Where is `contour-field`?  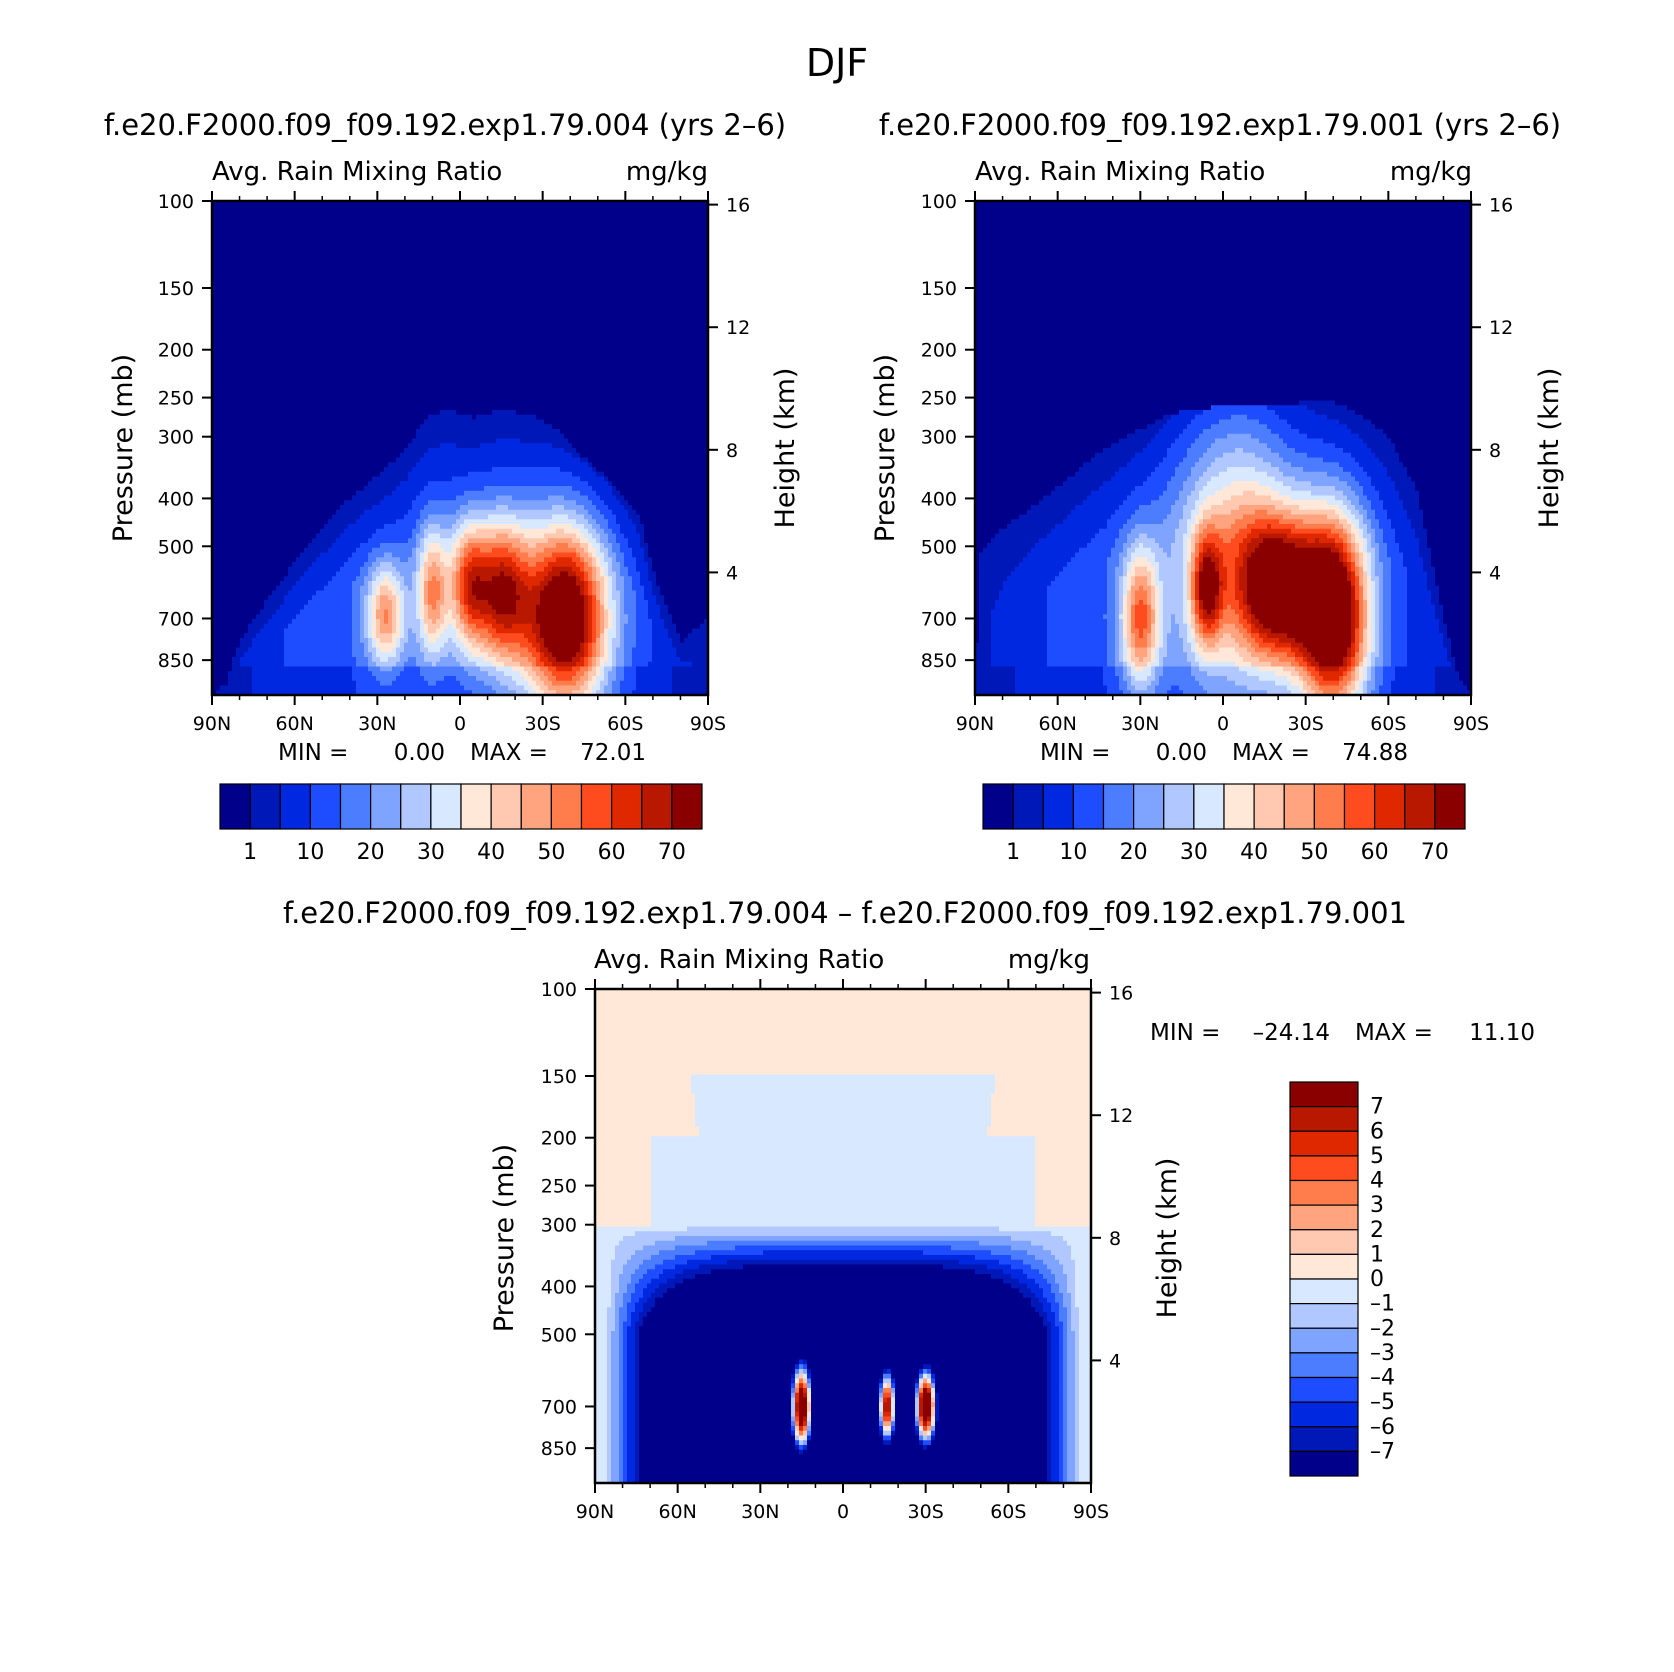 contour-field is located at coordinates (1223, 448).